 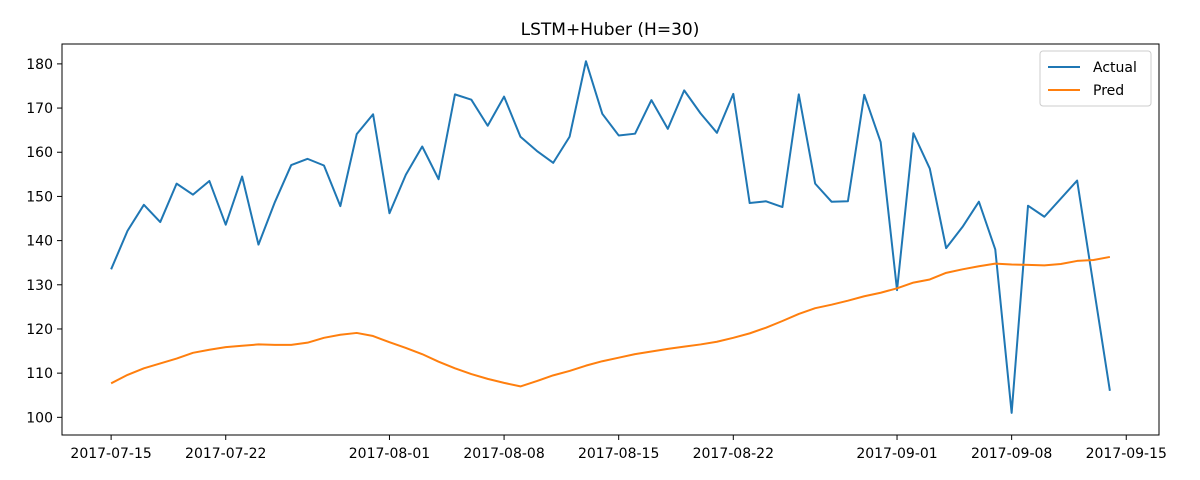 I want to click on chart-title: LSTM+Huber (H=30), so click(x=610, y=30).